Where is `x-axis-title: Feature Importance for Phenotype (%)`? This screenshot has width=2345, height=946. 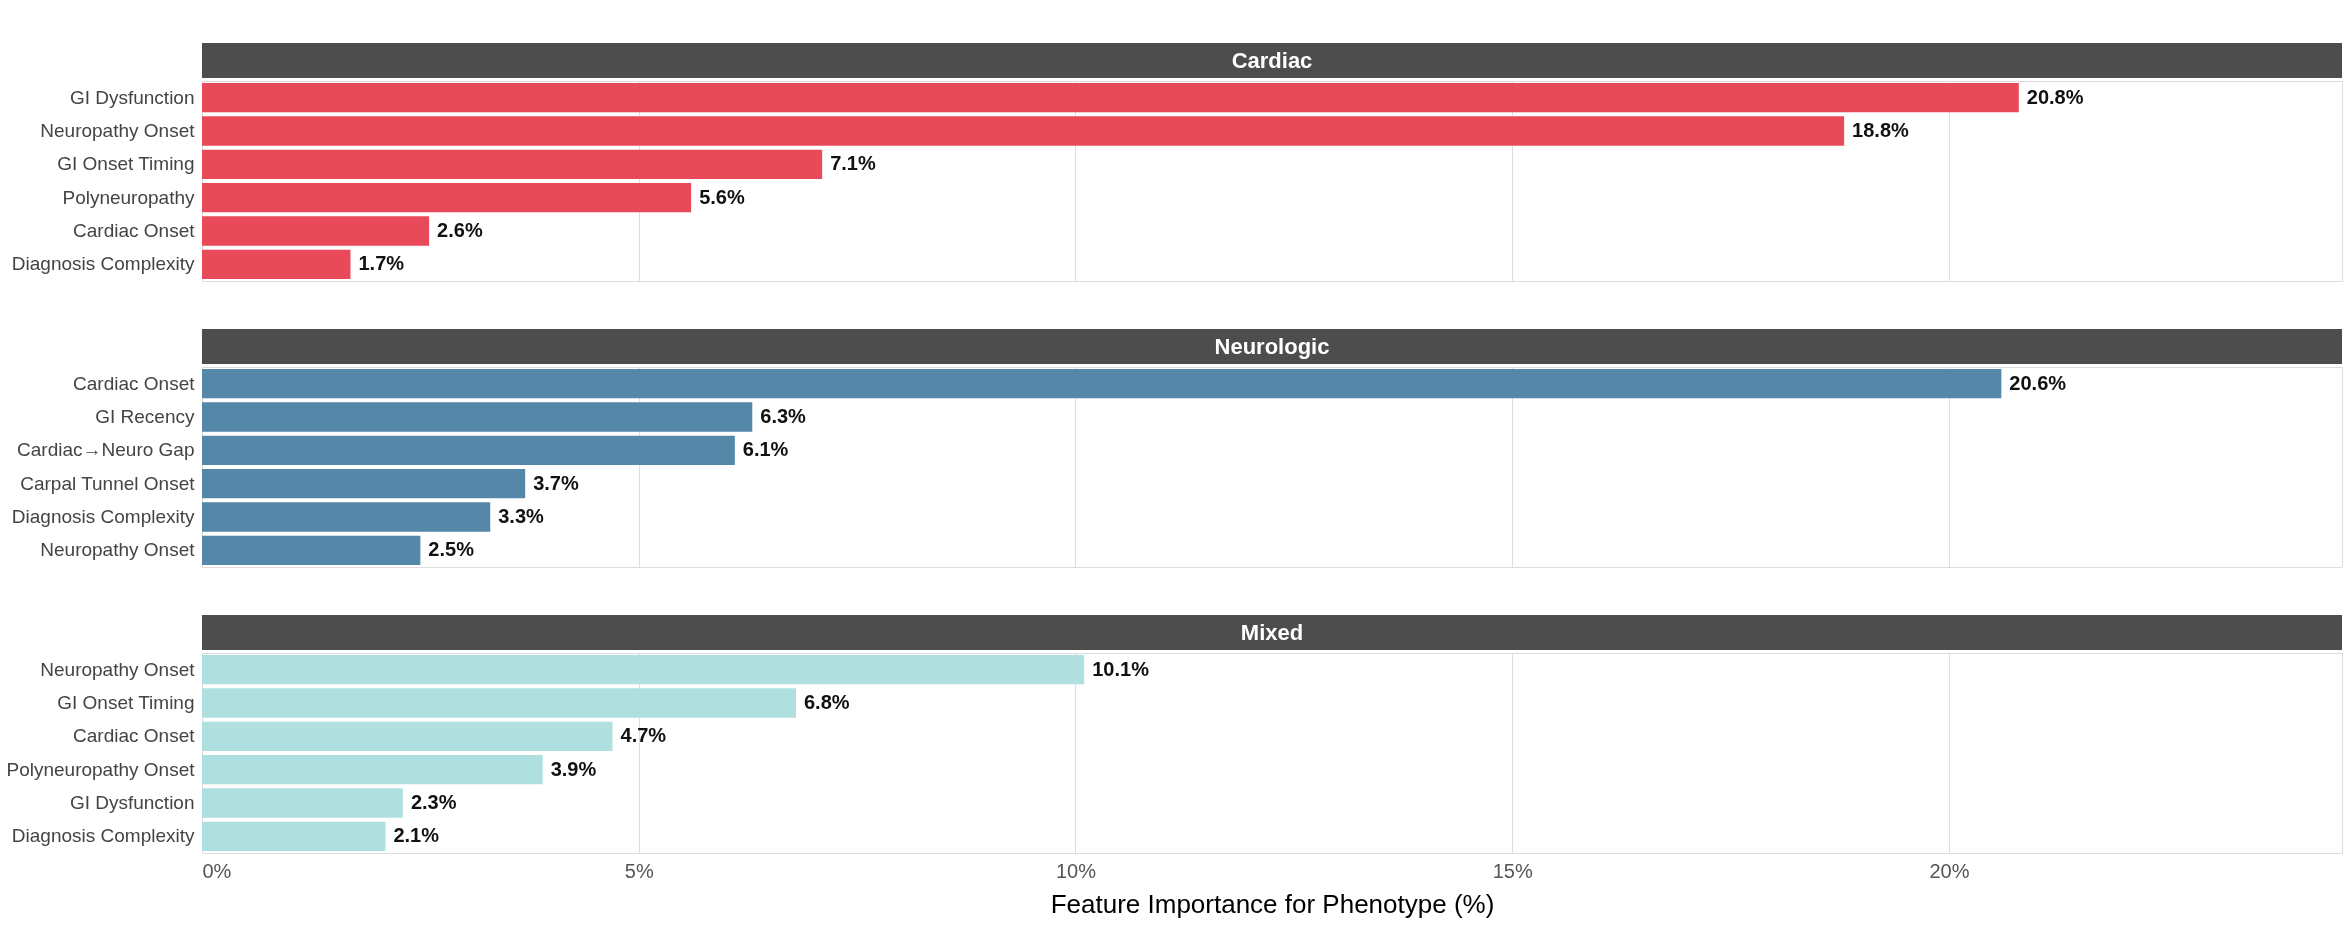 x-axis-title: Feature Importance for Phenotype (%) is located at coordinates (1272, 903).